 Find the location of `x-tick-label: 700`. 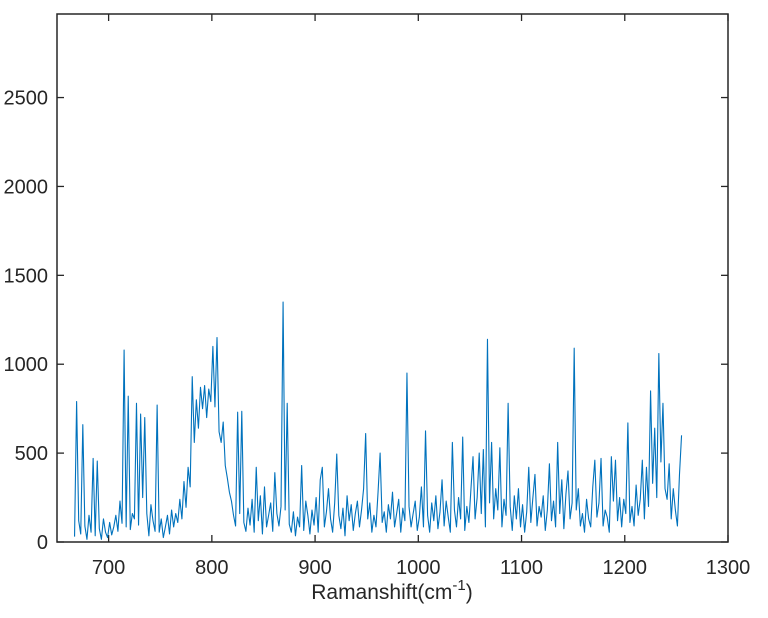

x-tick-label: 700 is located at coordinates (108, 568).